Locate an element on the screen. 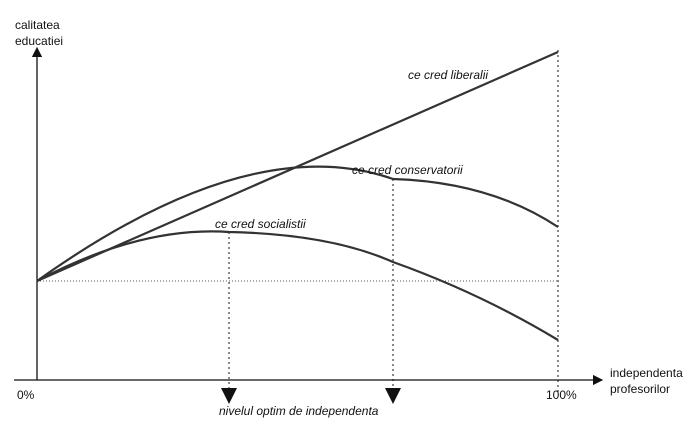 This screenshot has height=427, width=700. socialist-curve-label: ce cred socialistii is located at coordinates (260, 224).